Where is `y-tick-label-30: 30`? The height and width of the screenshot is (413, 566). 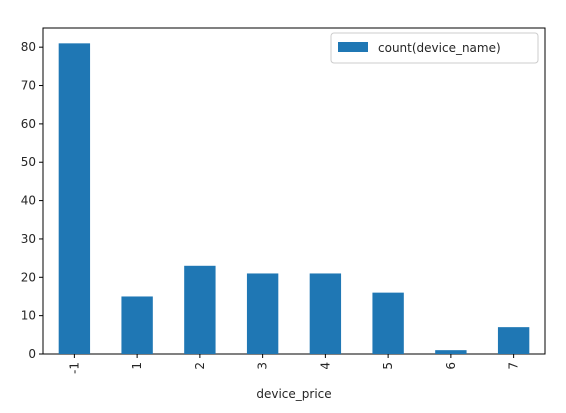 y-tick-label-30: 30 is located at coordinates (28, 239).